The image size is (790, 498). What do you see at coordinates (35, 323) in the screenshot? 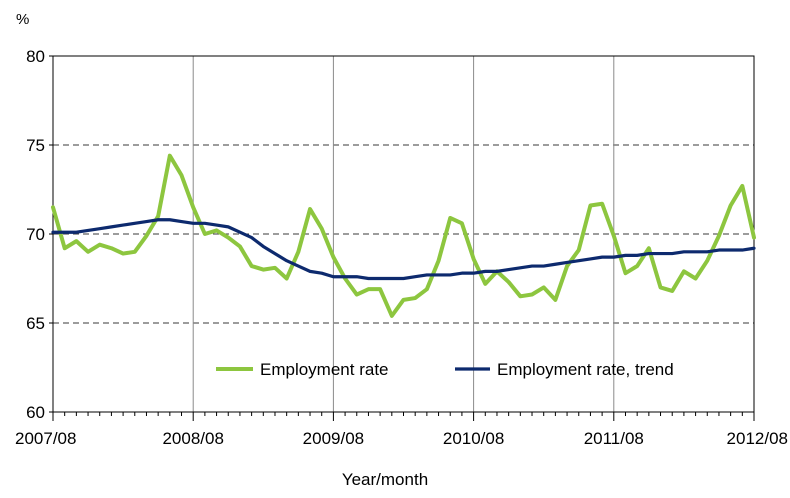
I see `y-tick-label-65: 65` at bounding box center [35, 323].